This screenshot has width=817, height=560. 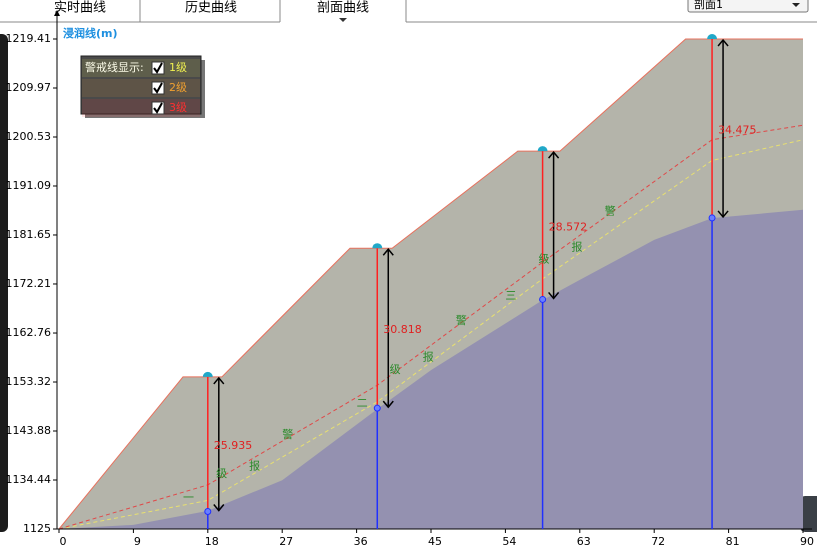 What do you see at coordinates (211, 8) in the screenshot?
I see `tab: 历史曲线` at bounding box center [211, 8].